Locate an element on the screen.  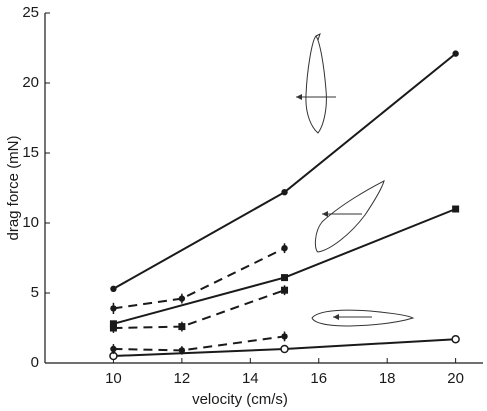
fish-bottom is located at coordinates (363, 318).